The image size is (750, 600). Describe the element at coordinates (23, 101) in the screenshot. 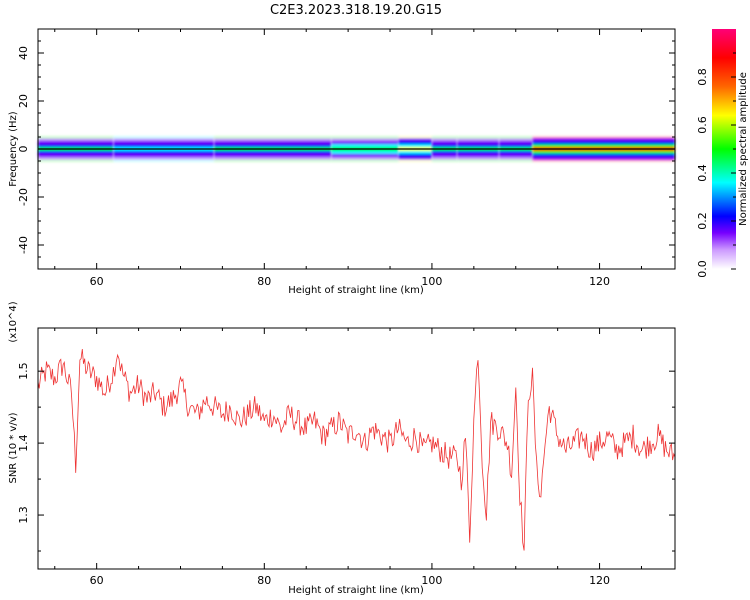

I see `y-tick-label: 20` at that location.